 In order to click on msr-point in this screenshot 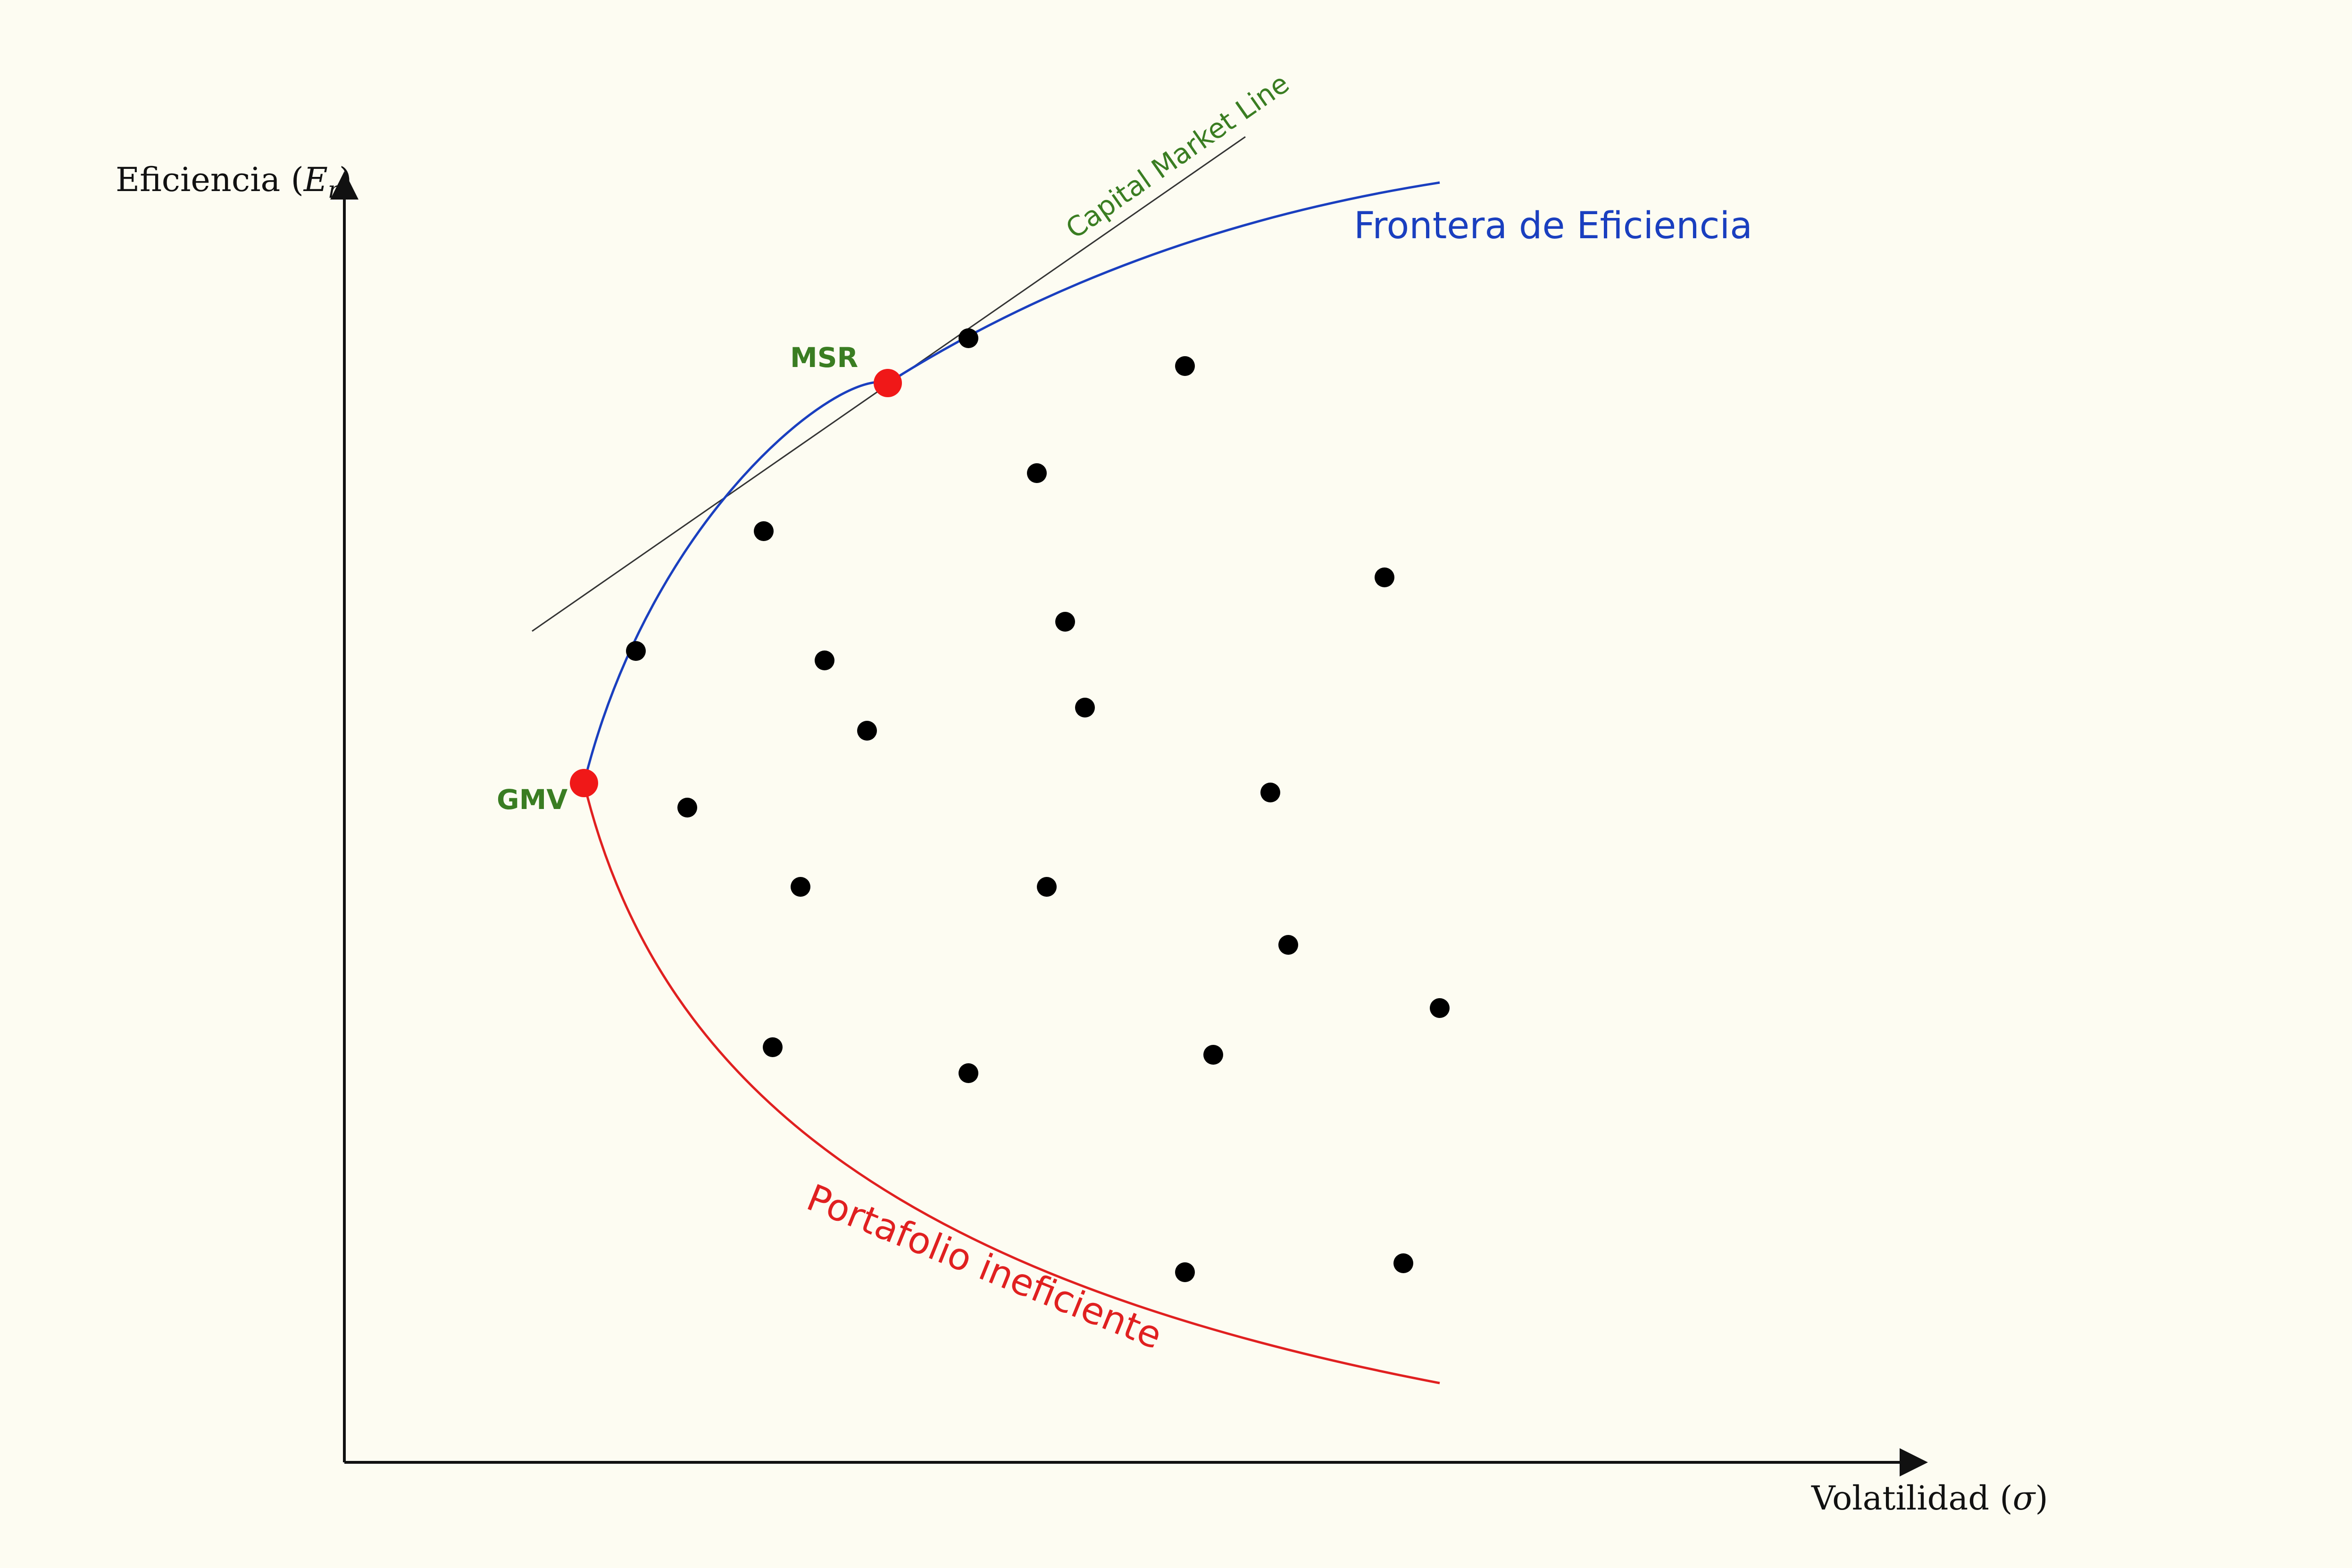, I will do `click(888, 383)`.